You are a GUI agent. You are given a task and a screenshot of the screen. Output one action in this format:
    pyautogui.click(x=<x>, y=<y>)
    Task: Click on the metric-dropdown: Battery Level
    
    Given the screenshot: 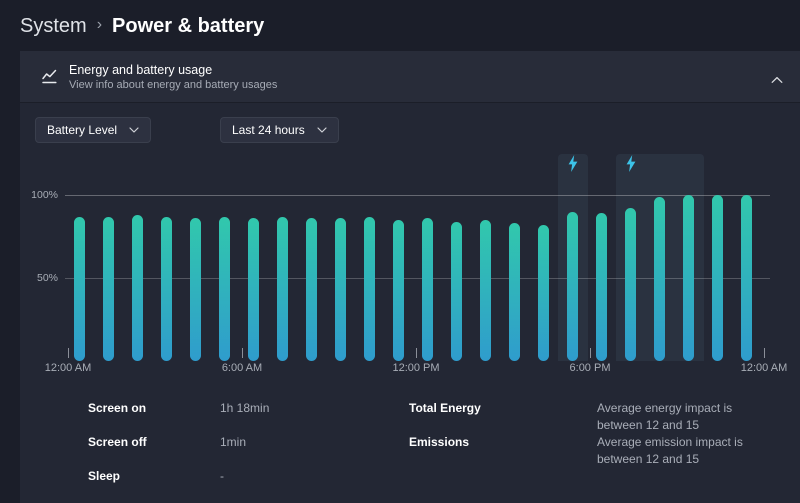 What is the action you would take?
    pyautogui.click(x=93, y=130)
    